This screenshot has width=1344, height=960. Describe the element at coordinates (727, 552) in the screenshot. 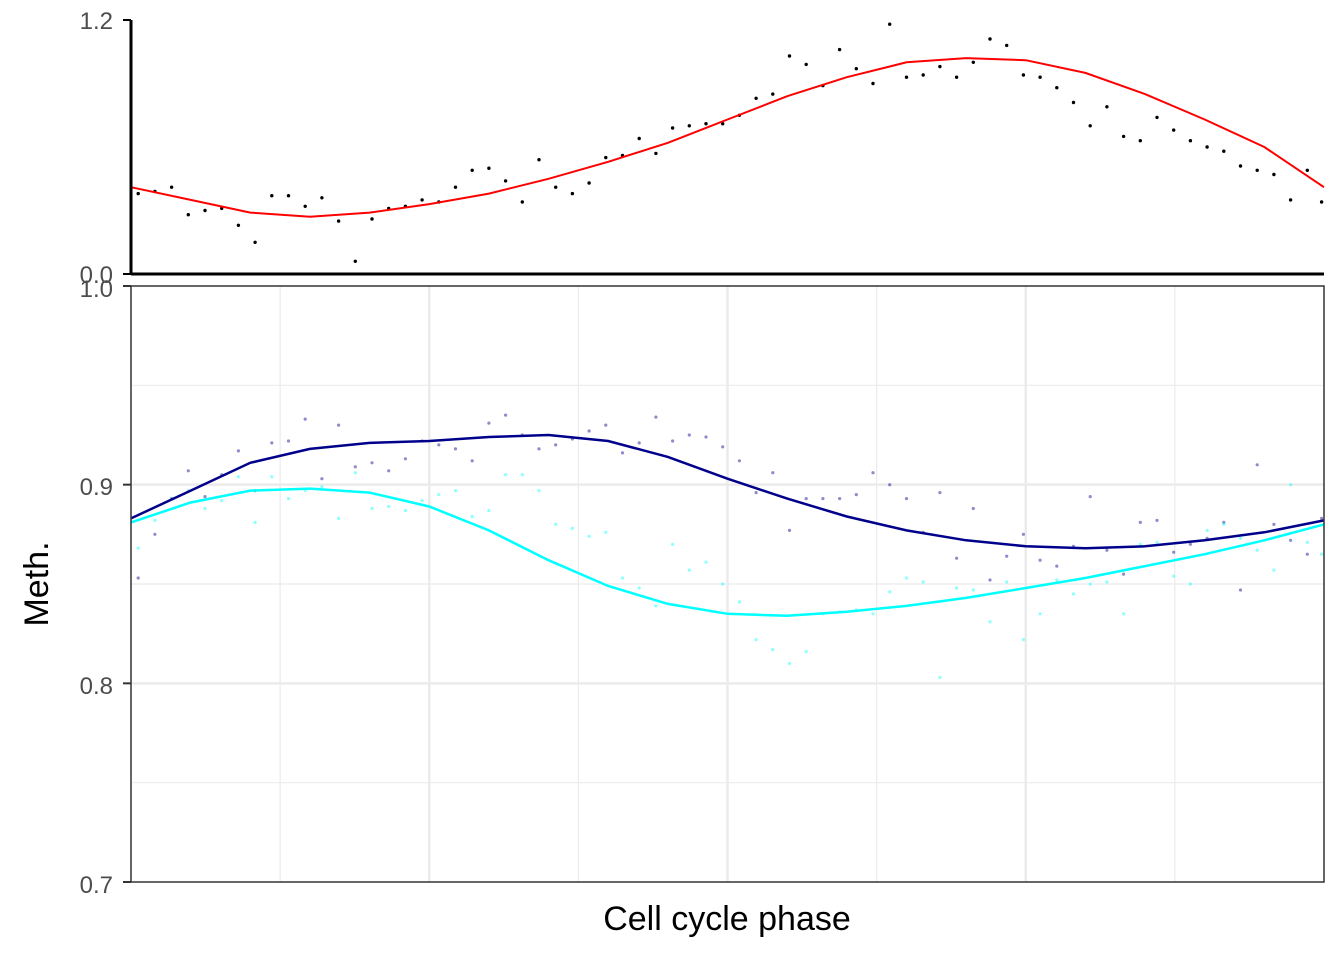

I see `cyan-smooth-line` at that location.